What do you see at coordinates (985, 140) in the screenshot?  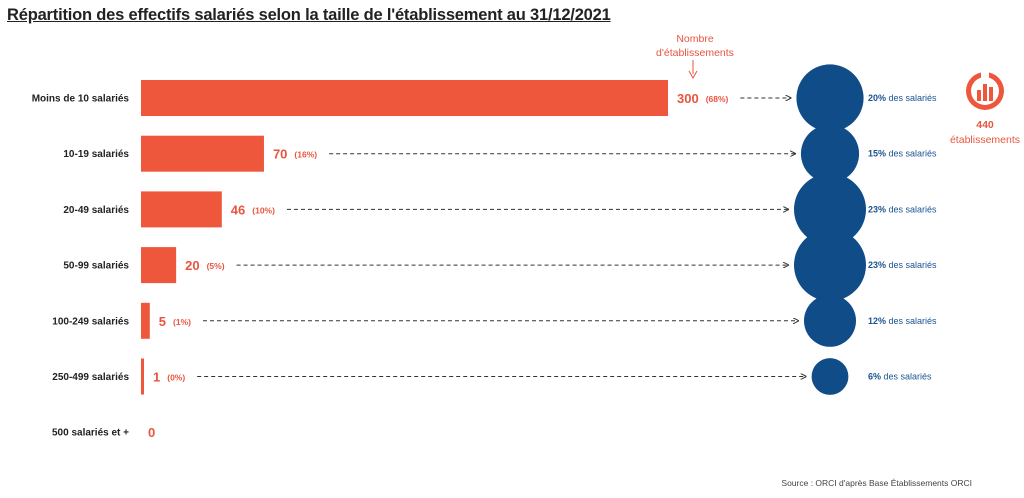 I see `total-label: établissements` at bounding box center [985, 140].